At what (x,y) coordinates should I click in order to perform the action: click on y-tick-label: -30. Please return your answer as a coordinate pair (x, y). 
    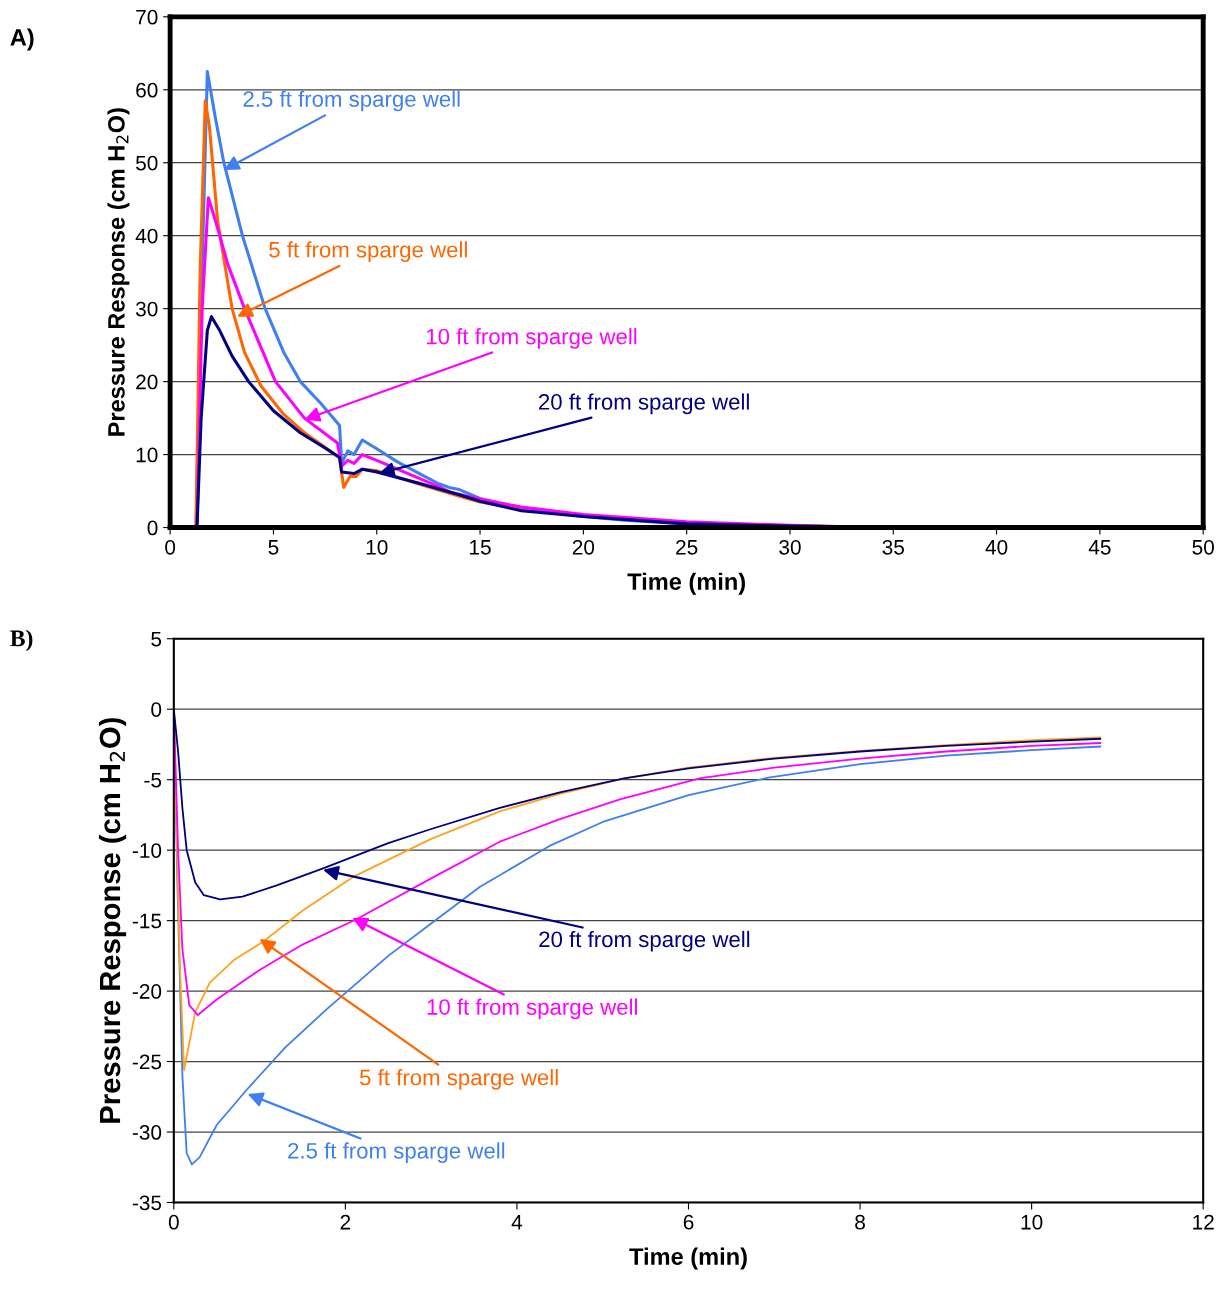
    Looking at the image, I should click on (147, 1132).